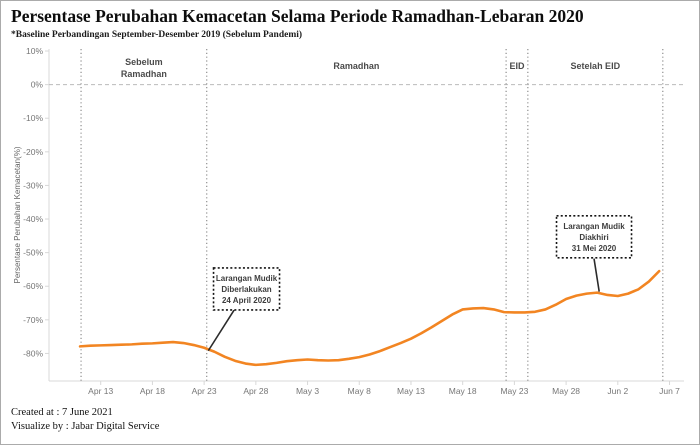  What do you see at coordinates (17, 214) in the screenshot?
I see `y-axis-title: Persentase Perubahan Kemacetan(%)` at bounding box center [17, 214].